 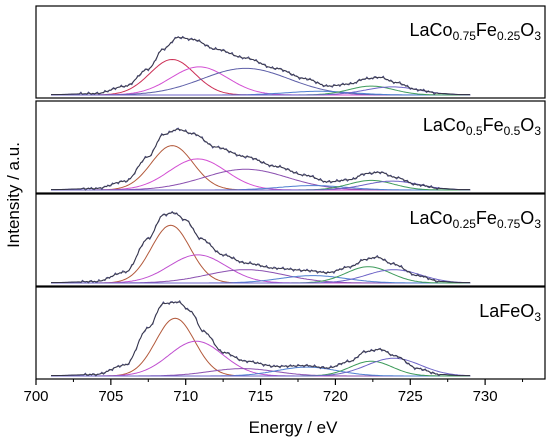 What do you see at coordinates (482, 126) in the screenshot?
I see `sample-label: LaCo0.5Fe0.5O3` at bounding box center [482, 126].